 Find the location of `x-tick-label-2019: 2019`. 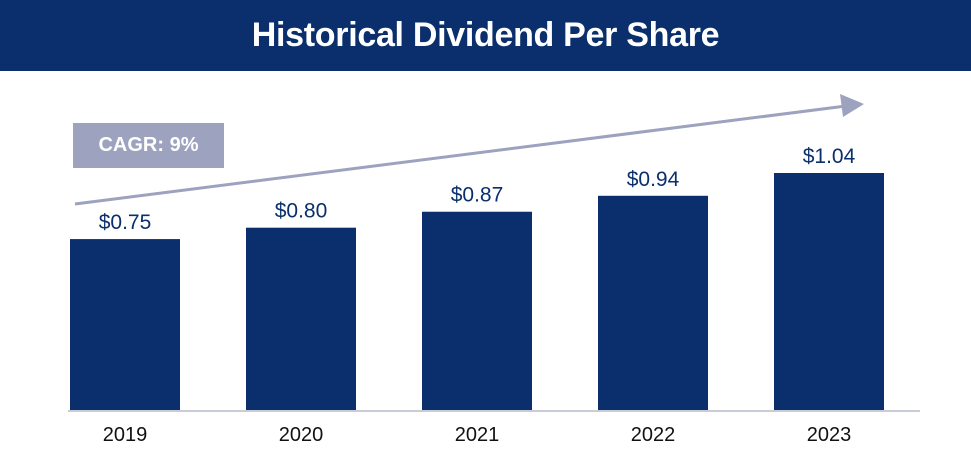

x-tick-label-2019: 2019 is located at coordinates (125, 435).